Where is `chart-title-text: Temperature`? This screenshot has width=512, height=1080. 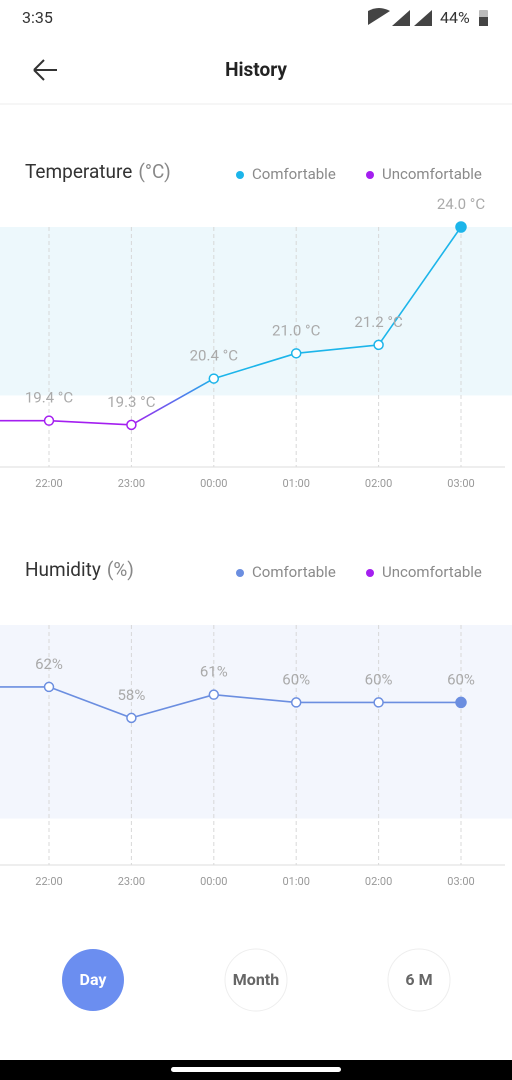 chart-title-text: Temperature is located at coordinates (78, 171).